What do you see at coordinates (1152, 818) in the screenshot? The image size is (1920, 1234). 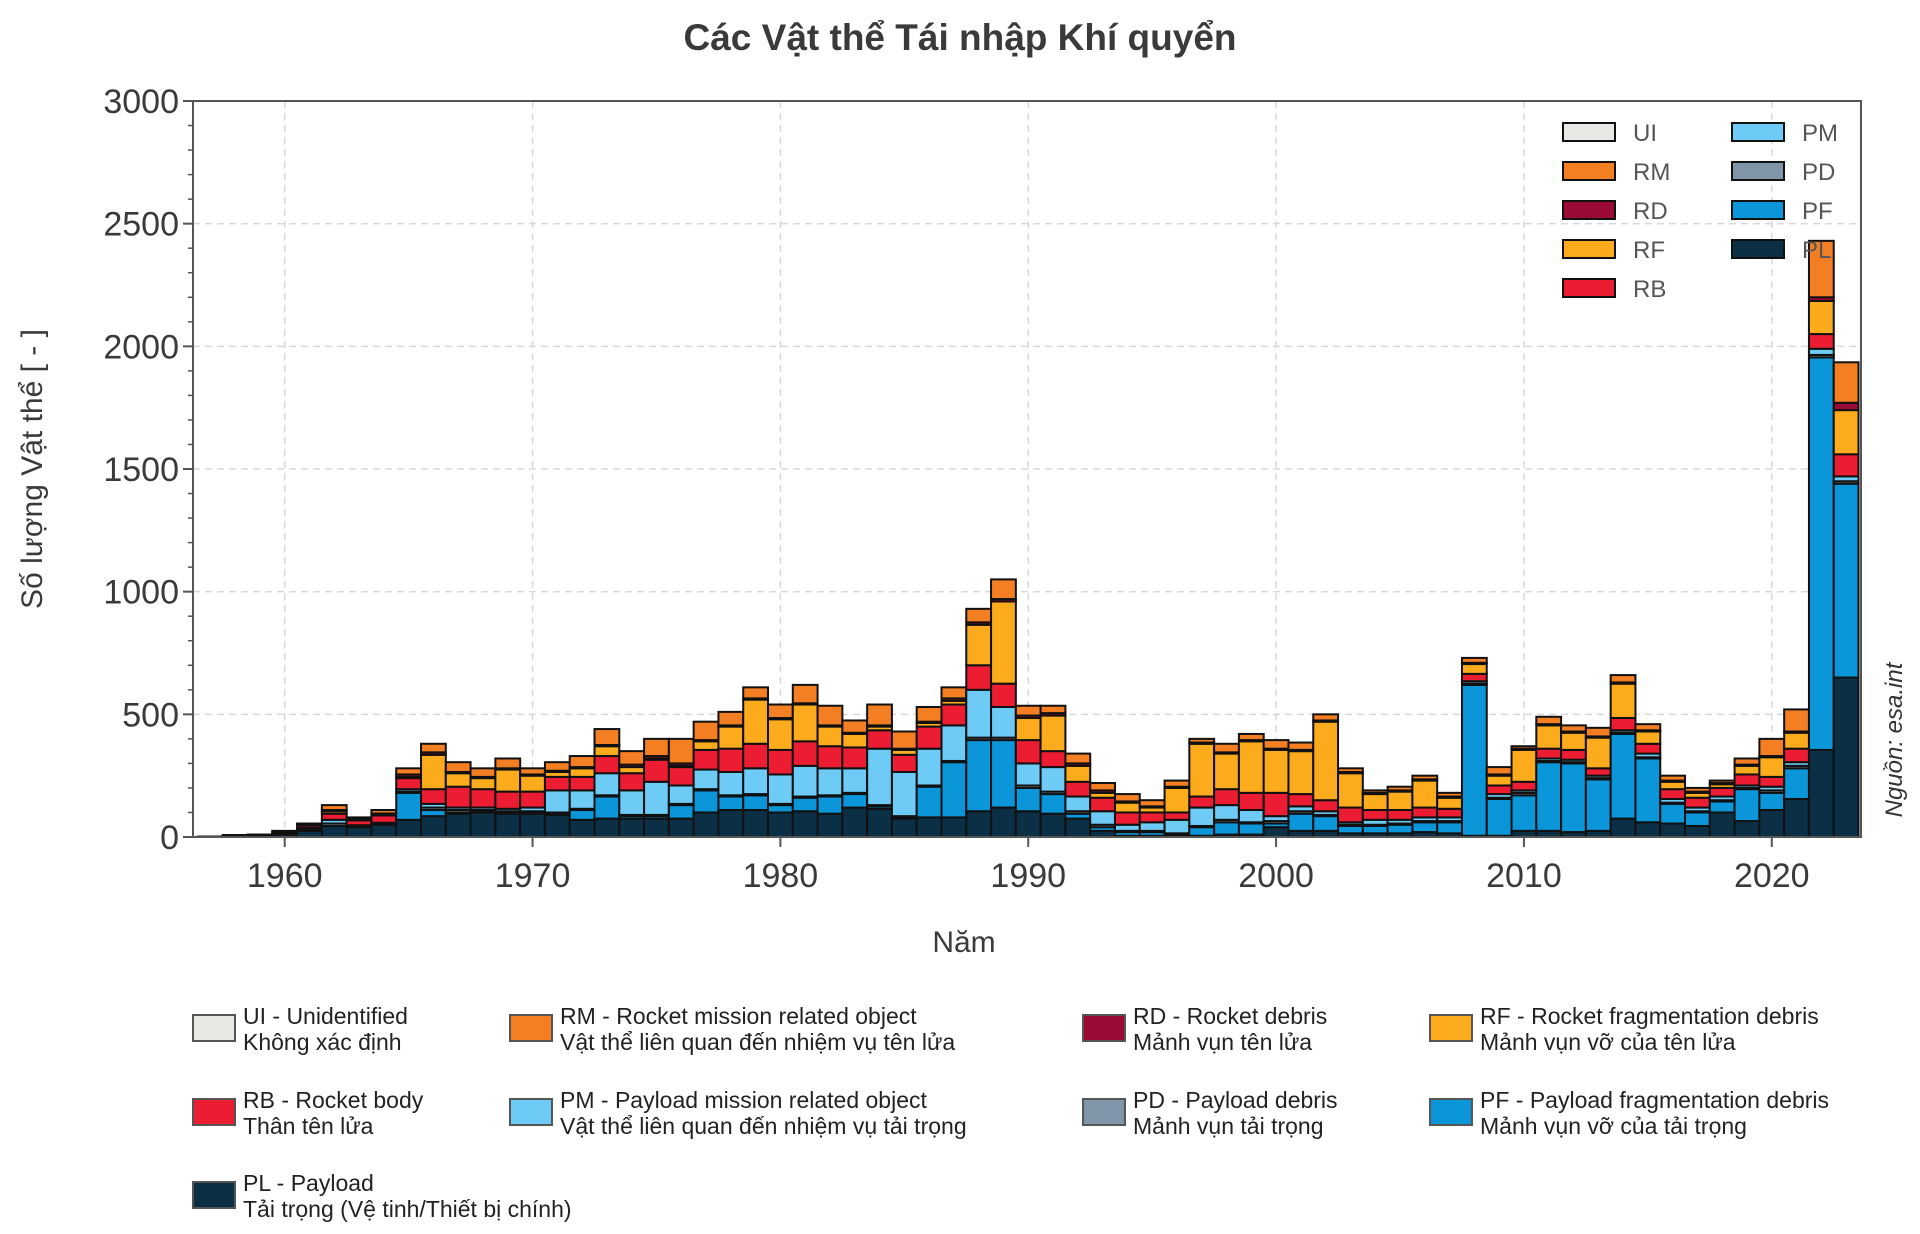 I see `bar-stack-1995` at bounding box center [1152, 818].